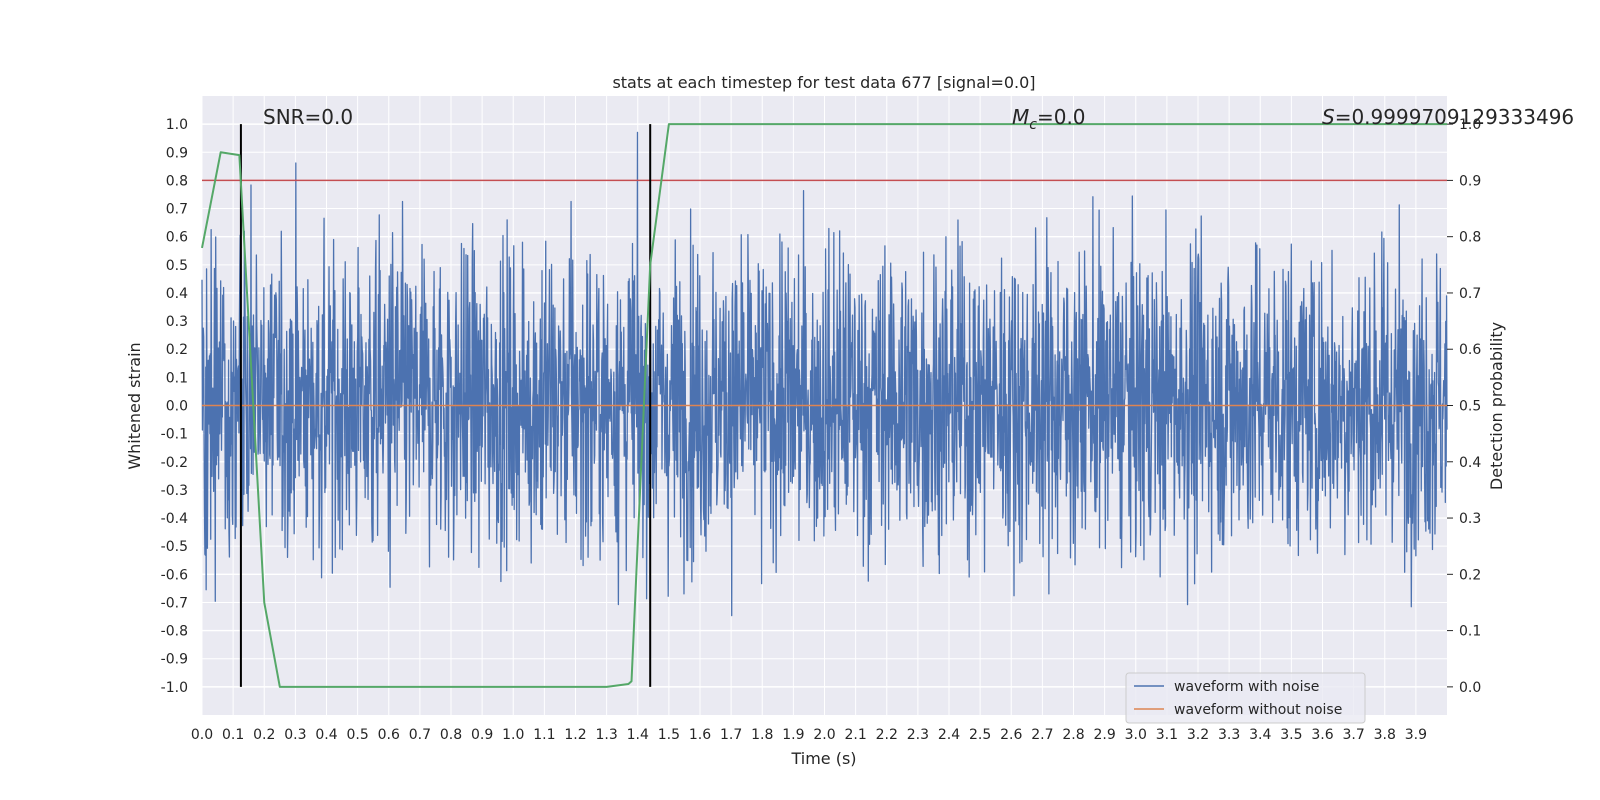 Image resolution: width=1600 pixels, height=800 pixels. What do you see at coordinates (264, 735) in the screenshot?
I see `x-tick-label: 0.2` at bounding box center [264, 735].